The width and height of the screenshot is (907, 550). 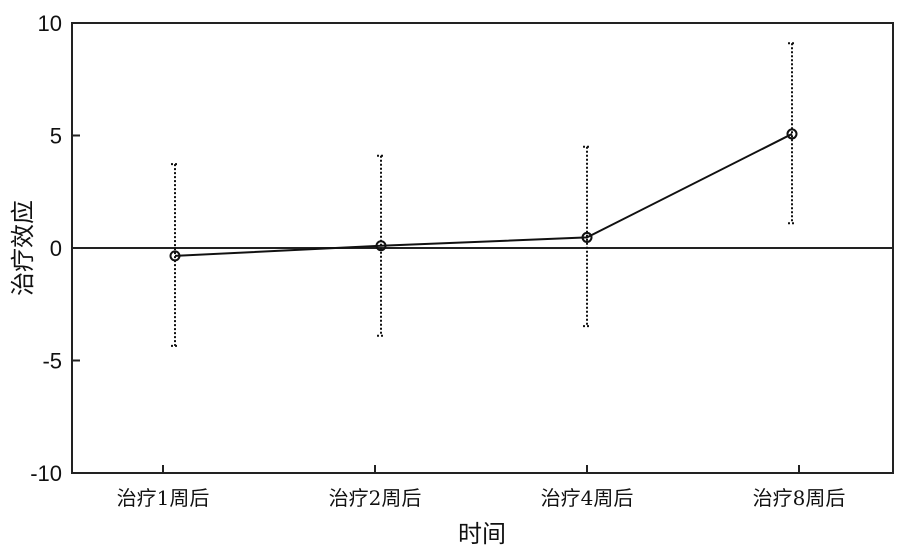 I want to click on y-tick-label: -10, so click(x=46, y=473).